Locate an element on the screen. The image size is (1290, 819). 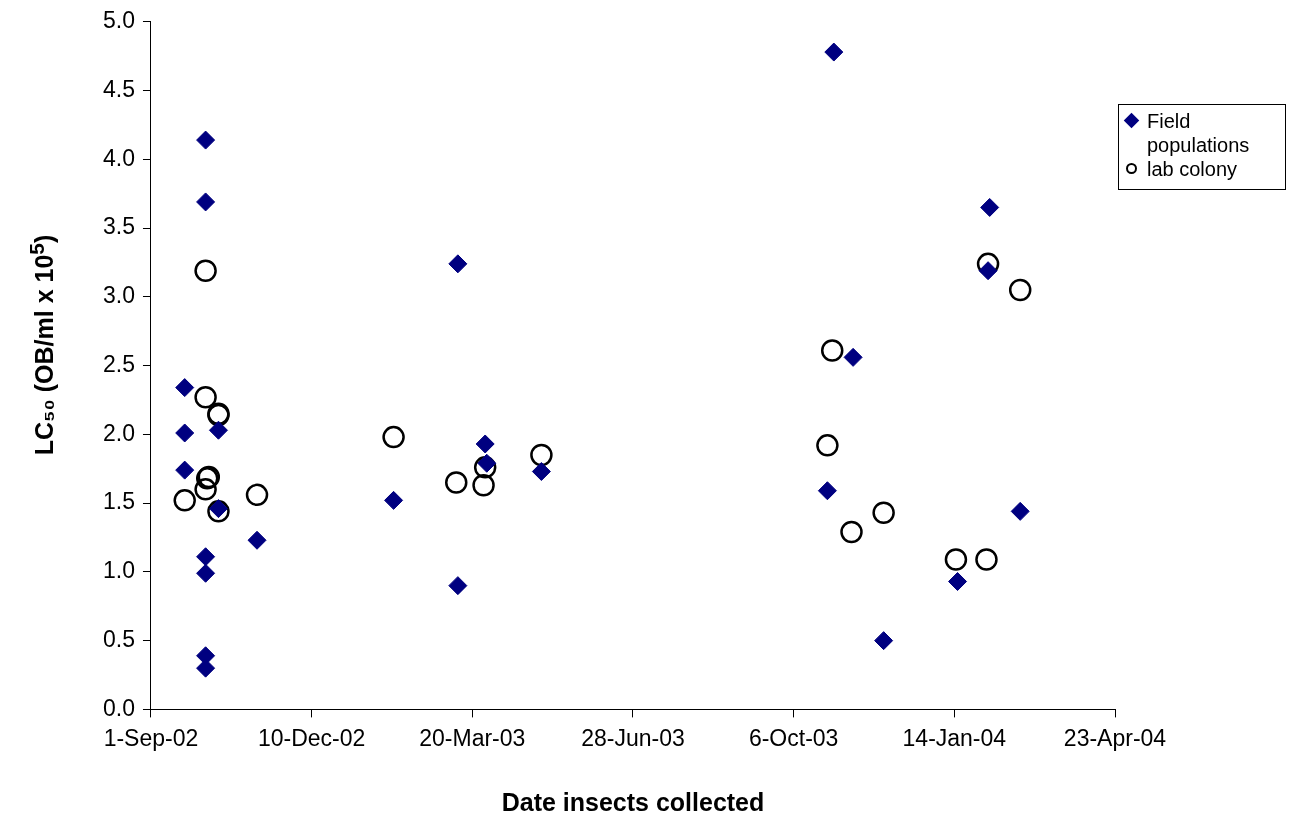
y-tick-label: 1.0 is located at coordinates (118, 570).